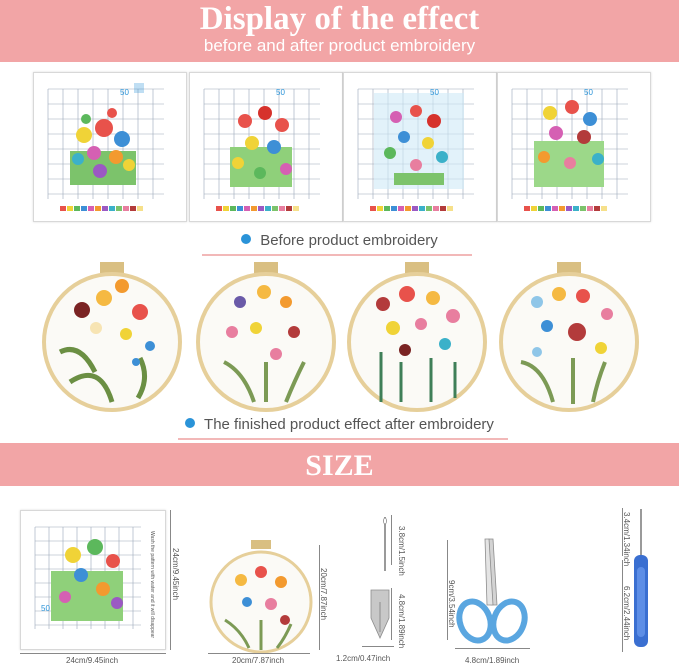 The width and height of the screenshot is (679, 670). I want to click on pattern-height-label: 24cm/9.45inch, so click(175, 574).